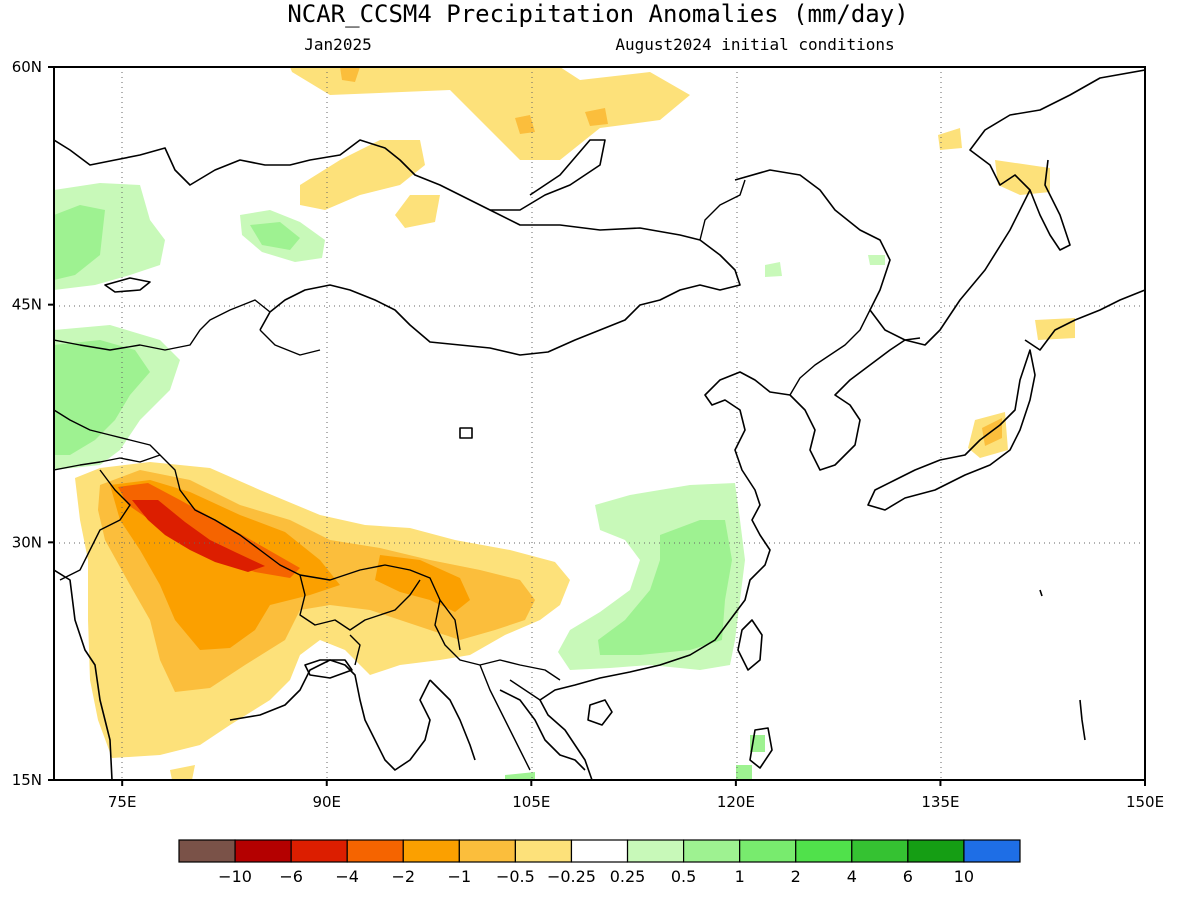 This screenshot has height=900, width=1200. I want to click on longitude-ticks: 75E 90E 105E 120E 135E 150E, so click(636, 795).